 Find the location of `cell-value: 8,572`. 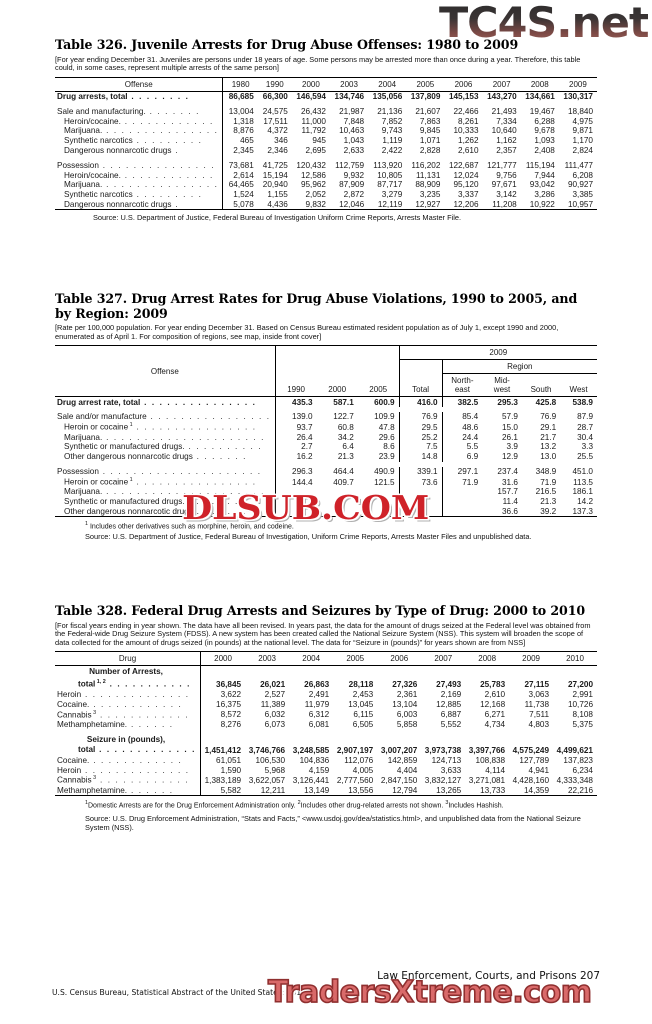

cell-value: 8,572 is located at coordinates (223, 714).